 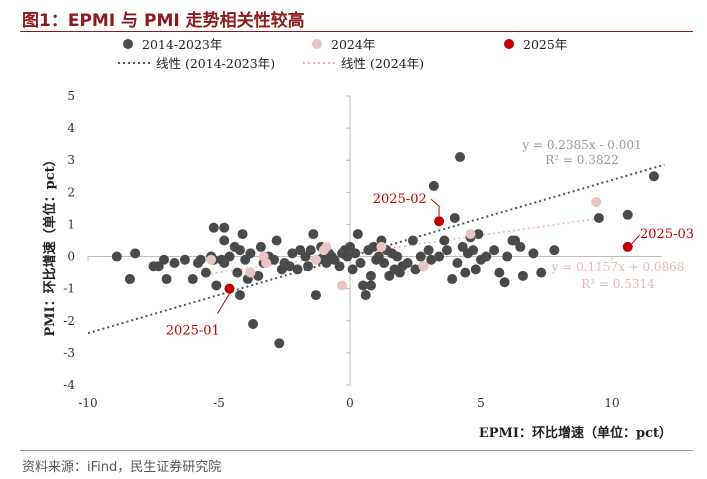 What do you see at coordinates (71, 257) in the screenshot?
I see `y-tick-label: 0` at bounding box center [71, 257].